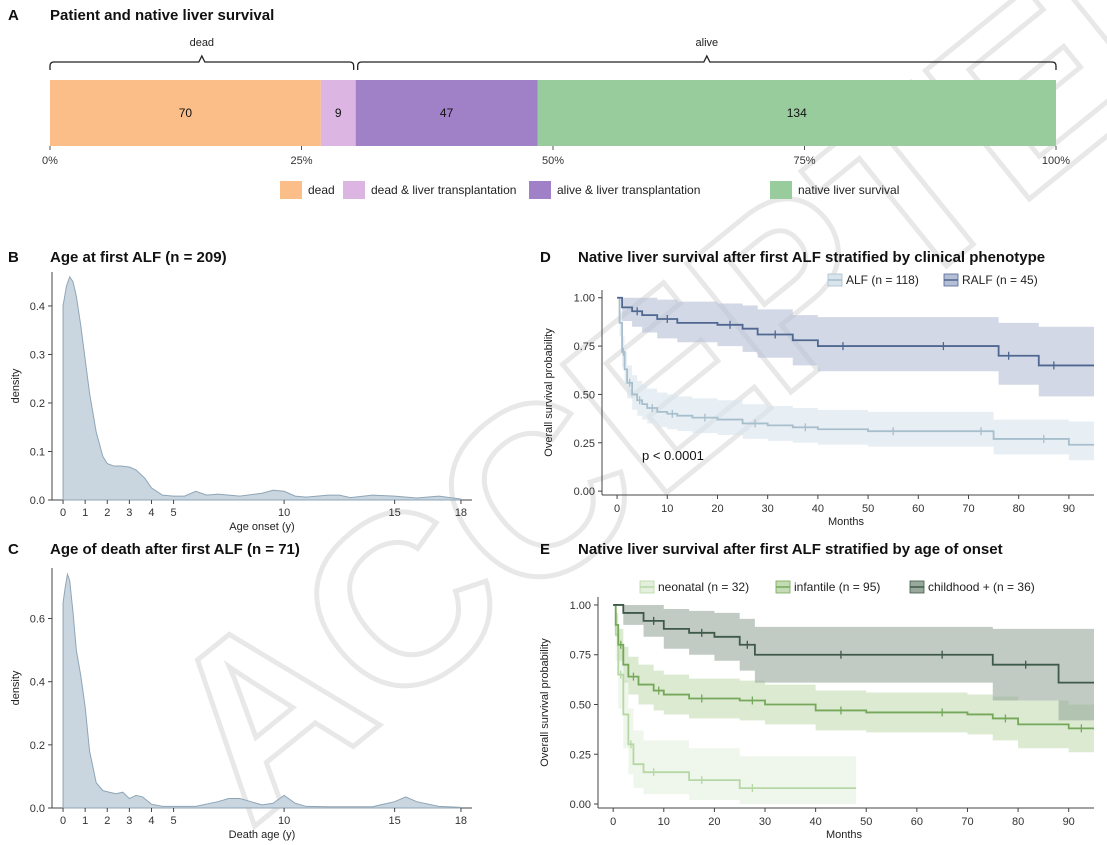 The height and width of the screenshot is (845, 1107). Describe the element at coordinates (202, 43) in the screenshot. I see `bracket-label-0: dead` at that location.